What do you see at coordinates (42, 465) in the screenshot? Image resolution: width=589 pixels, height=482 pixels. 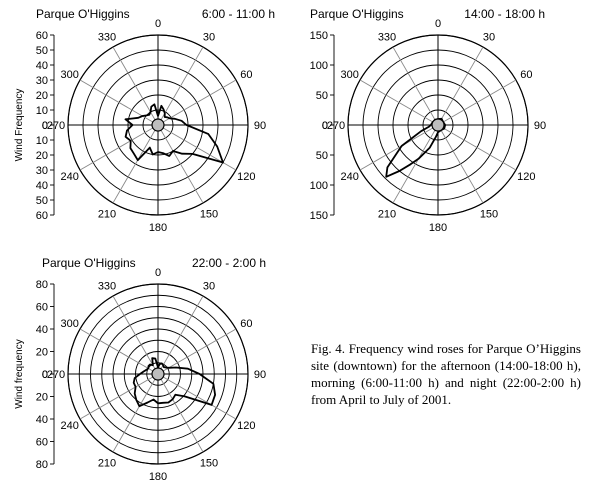 I see `tick-label: 80` at bounding box center [42, 465].